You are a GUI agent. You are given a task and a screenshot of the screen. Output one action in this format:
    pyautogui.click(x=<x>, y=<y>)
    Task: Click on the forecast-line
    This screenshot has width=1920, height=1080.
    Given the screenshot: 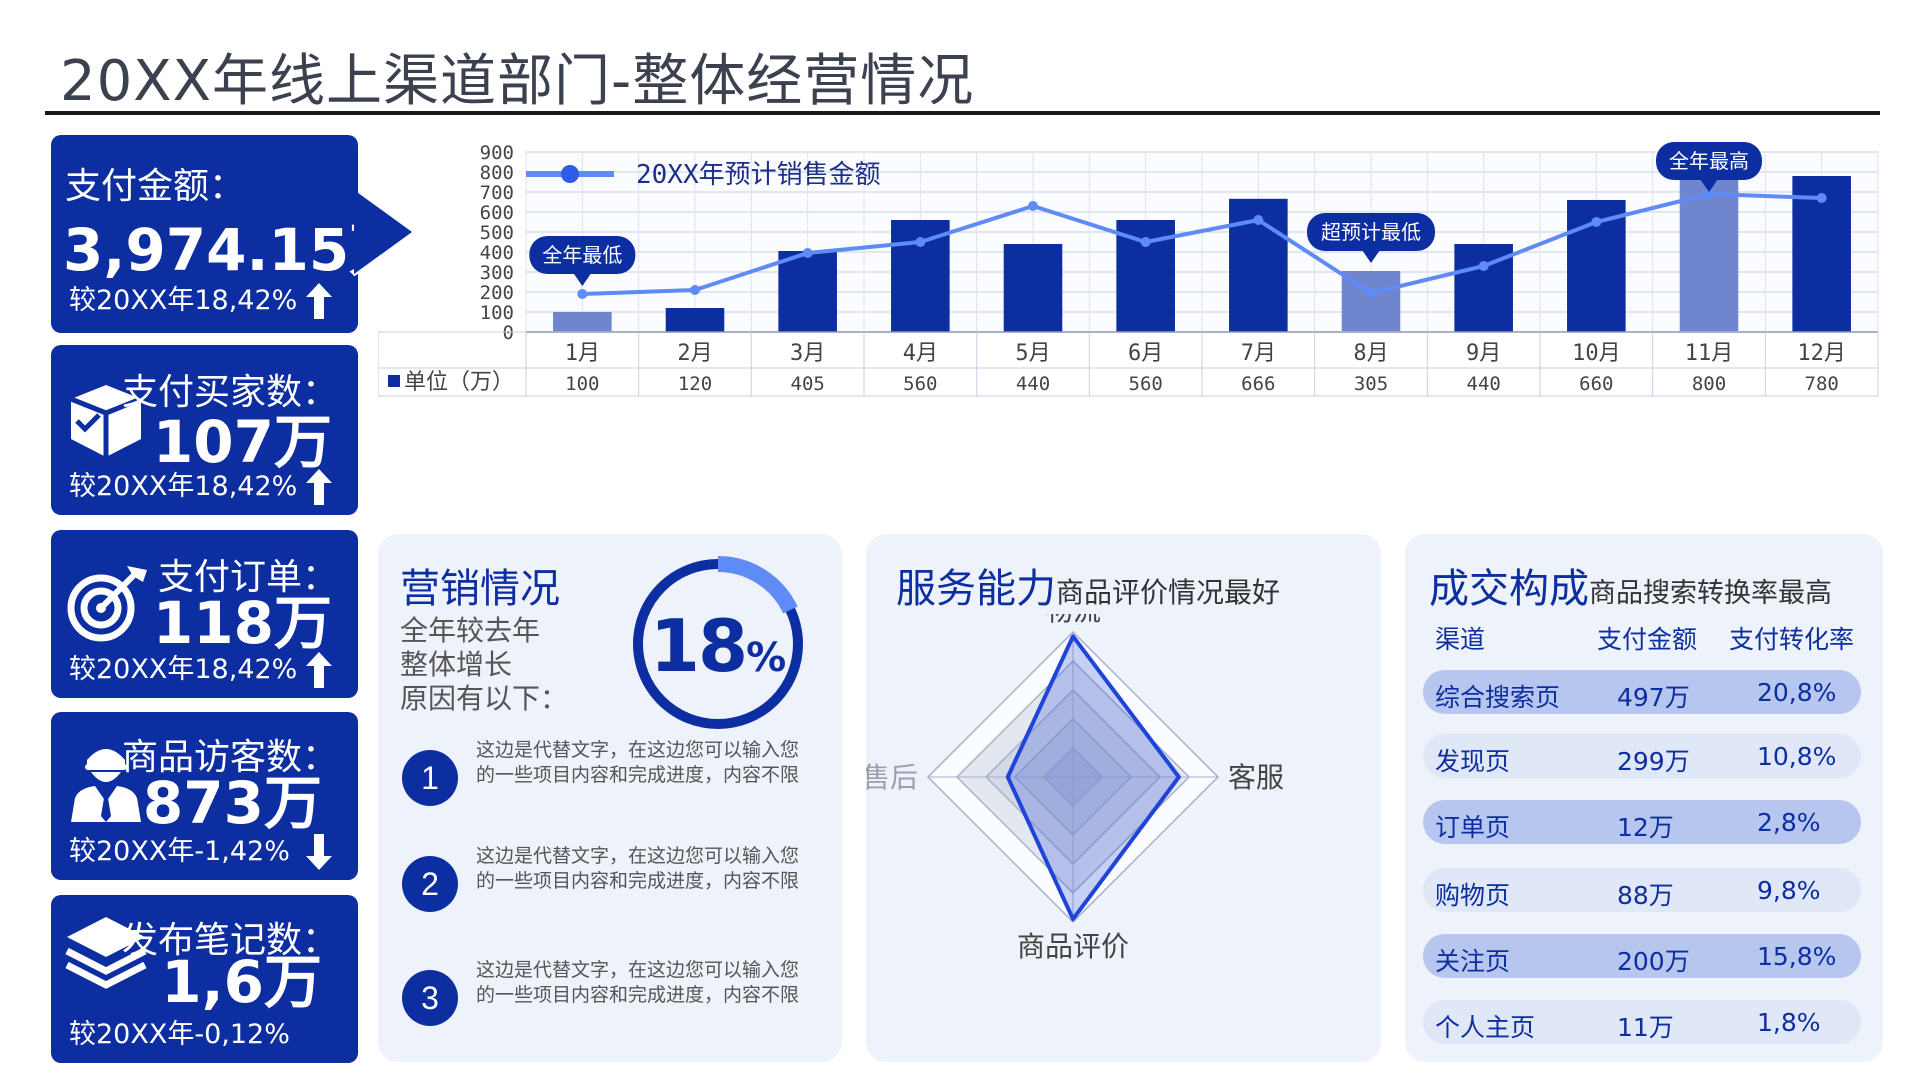 What is the action you would take?
    pyautogui.click(x=1202, y=244)
    